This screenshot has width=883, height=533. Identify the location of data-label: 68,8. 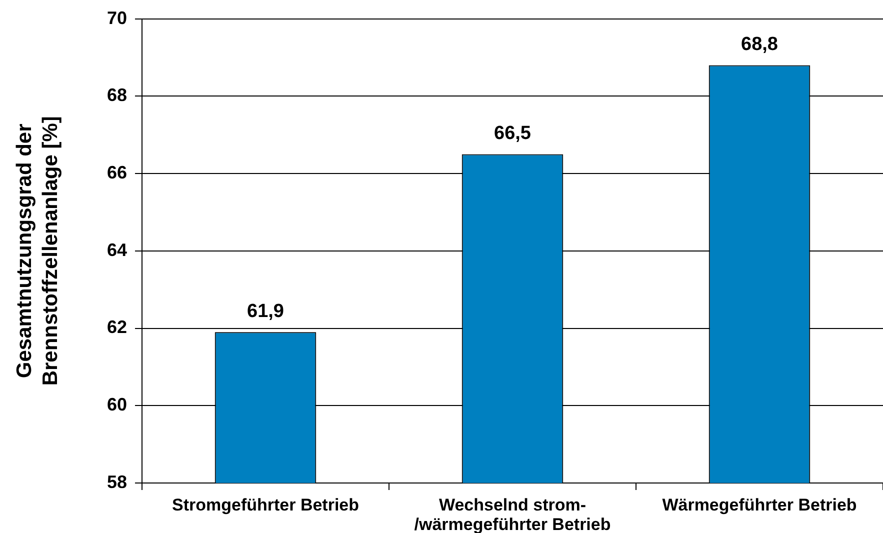
(759, 45).